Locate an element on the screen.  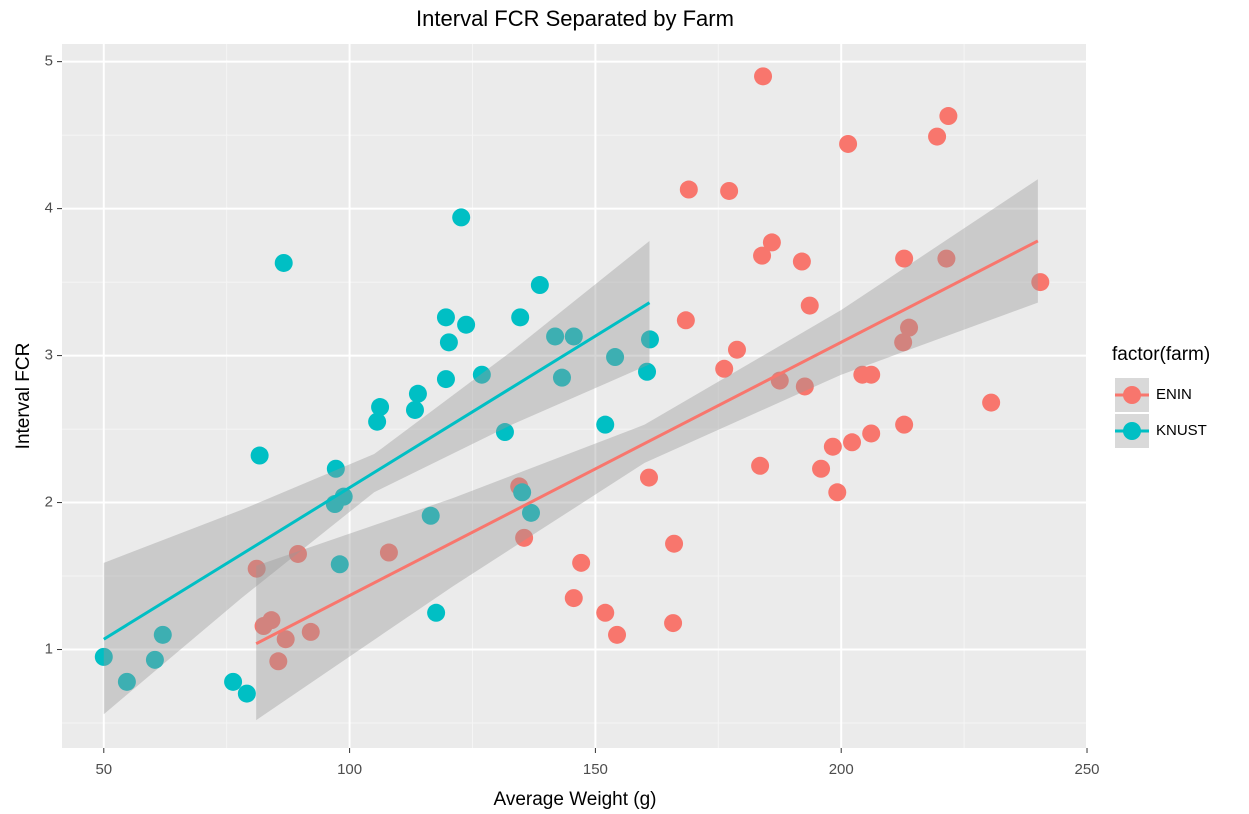
chart-title: Interval FCR Separated by Farm is located at coordinates (575, 18).